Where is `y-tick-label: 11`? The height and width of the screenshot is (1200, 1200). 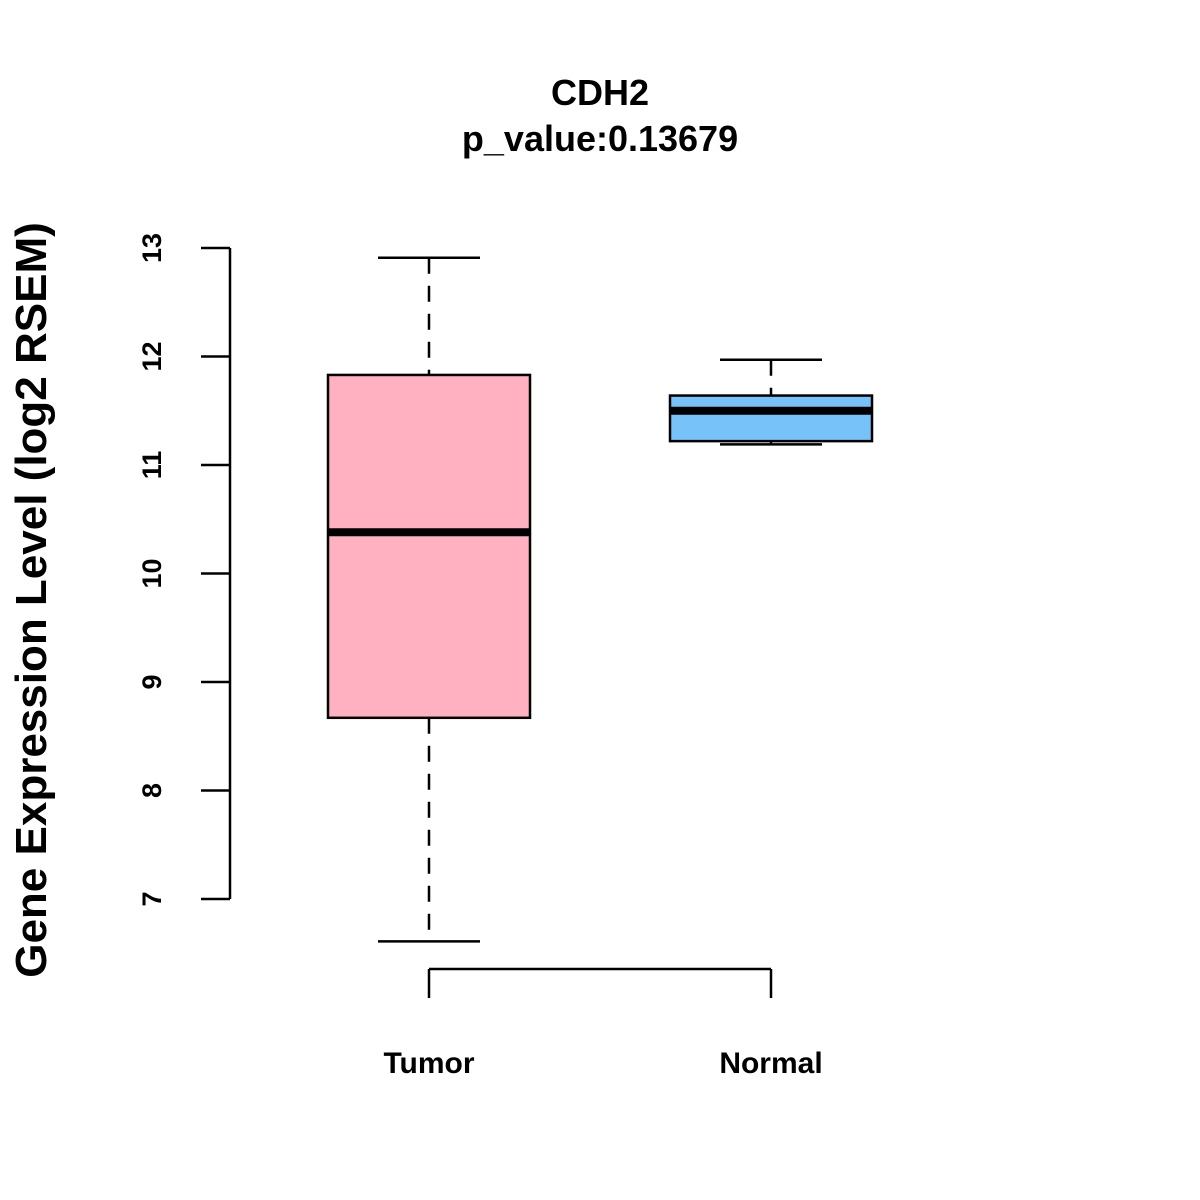 y-tick-label: 11 is located at coordinates (152, 465).